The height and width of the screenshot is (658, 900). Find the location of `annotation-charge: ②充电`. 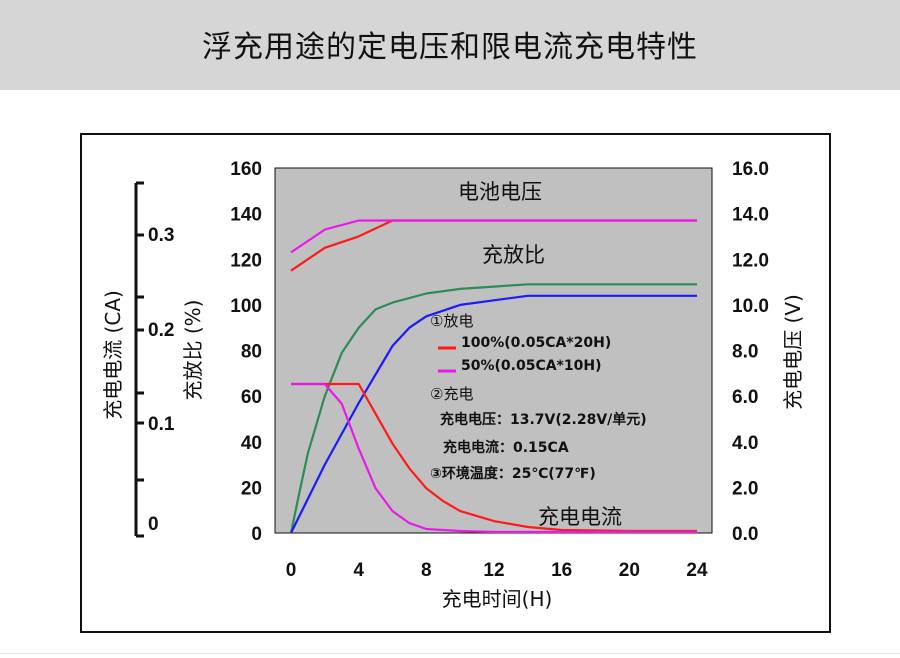

annotation-charge: ②充电 is located at coordinates (451, 394).